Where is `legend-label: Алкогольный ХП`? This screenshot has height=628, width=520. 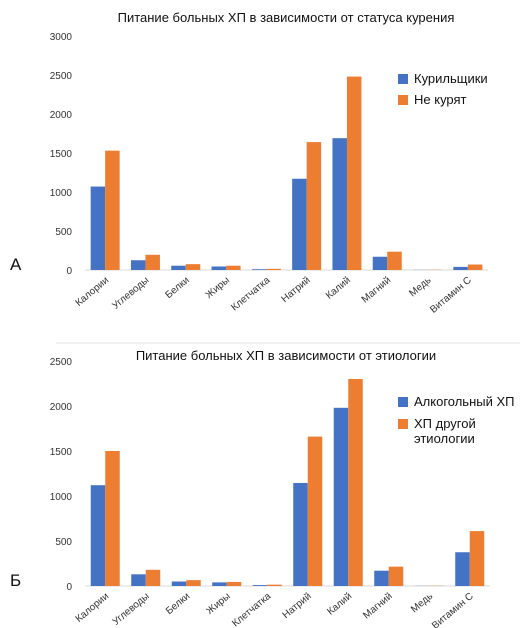 legend-label: Алкогольный ХП is located at coordinates (464, 401).